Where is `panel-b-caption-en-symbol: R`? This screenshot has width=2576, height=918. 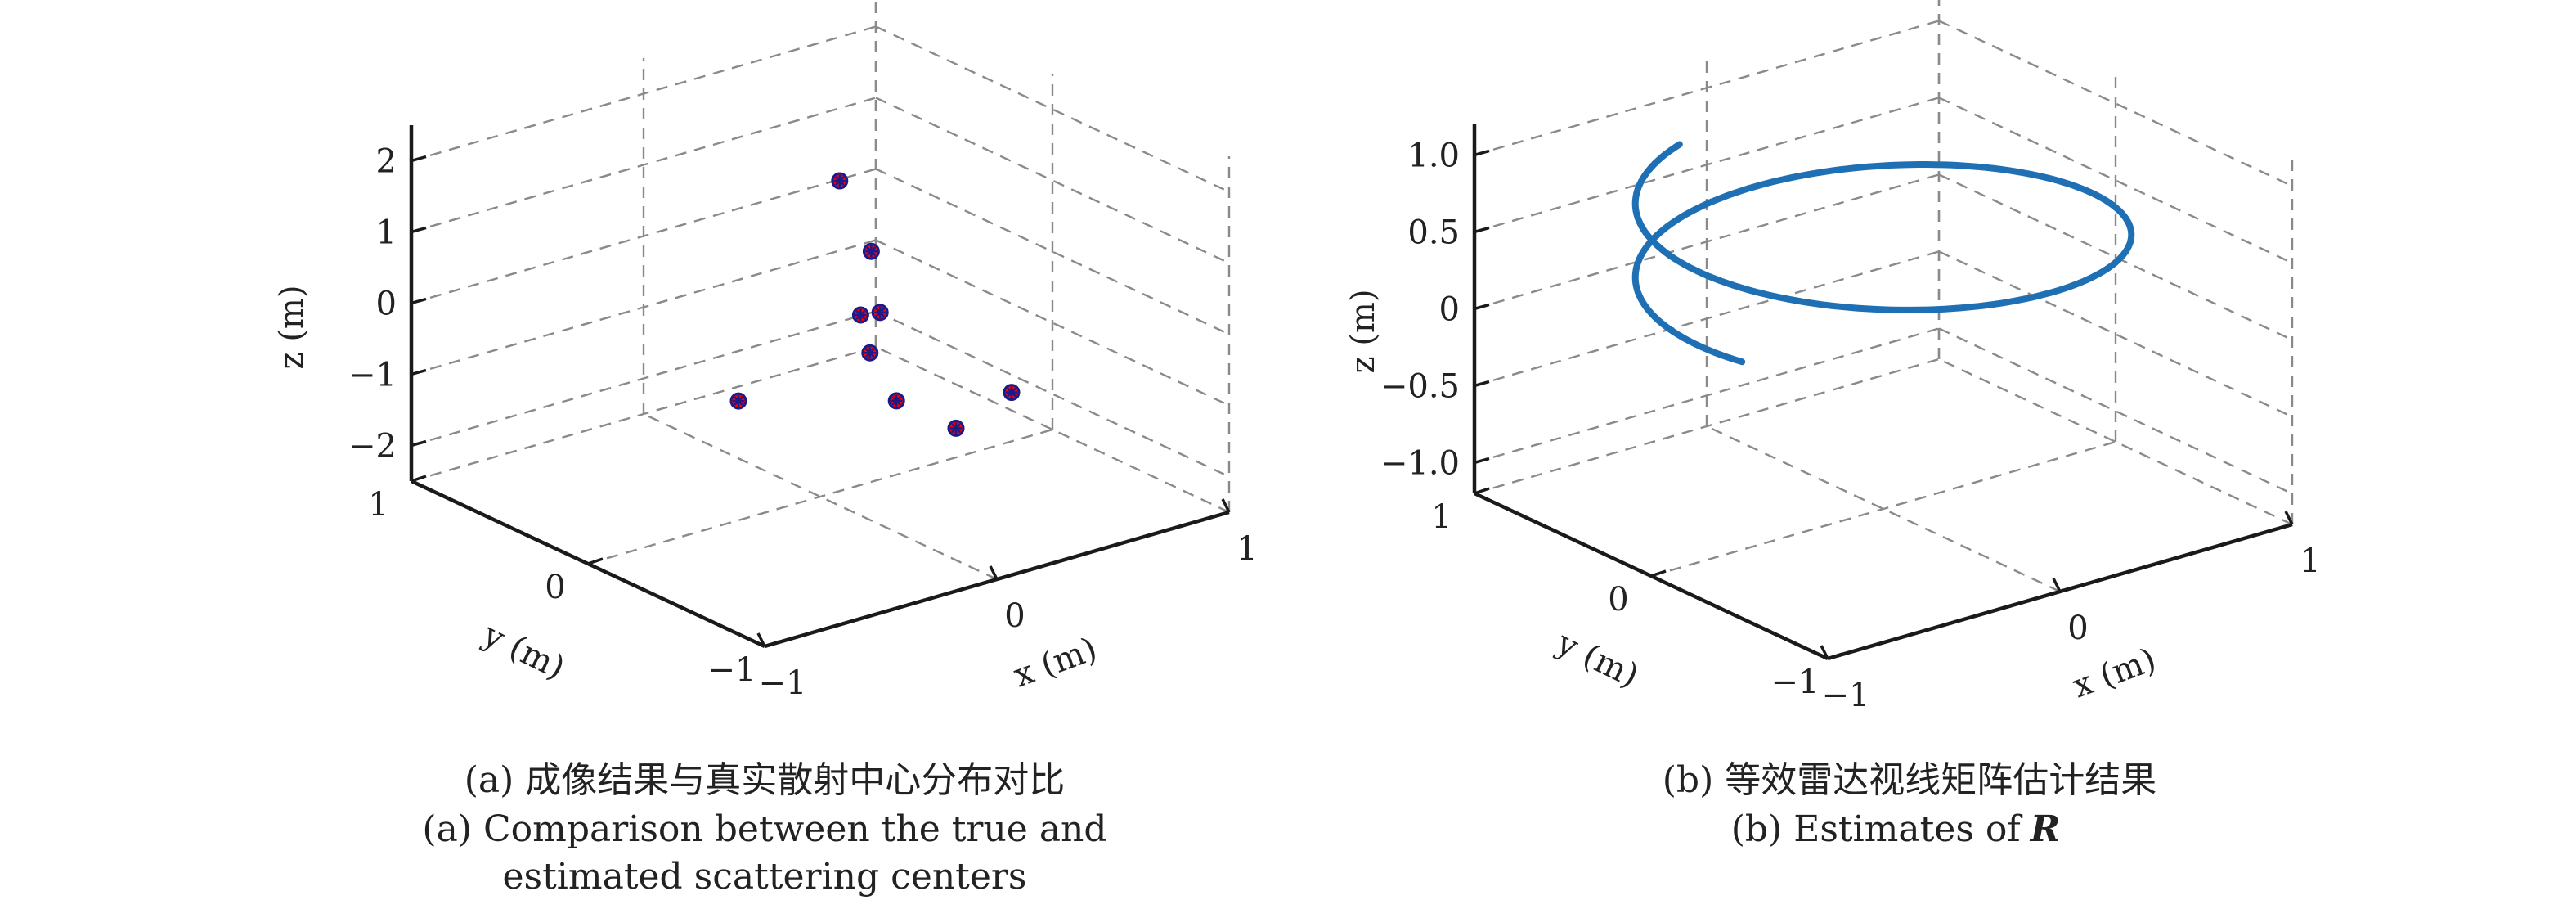 panel-b-caption-en-symbol: R is located at coordinates (2045, 829).